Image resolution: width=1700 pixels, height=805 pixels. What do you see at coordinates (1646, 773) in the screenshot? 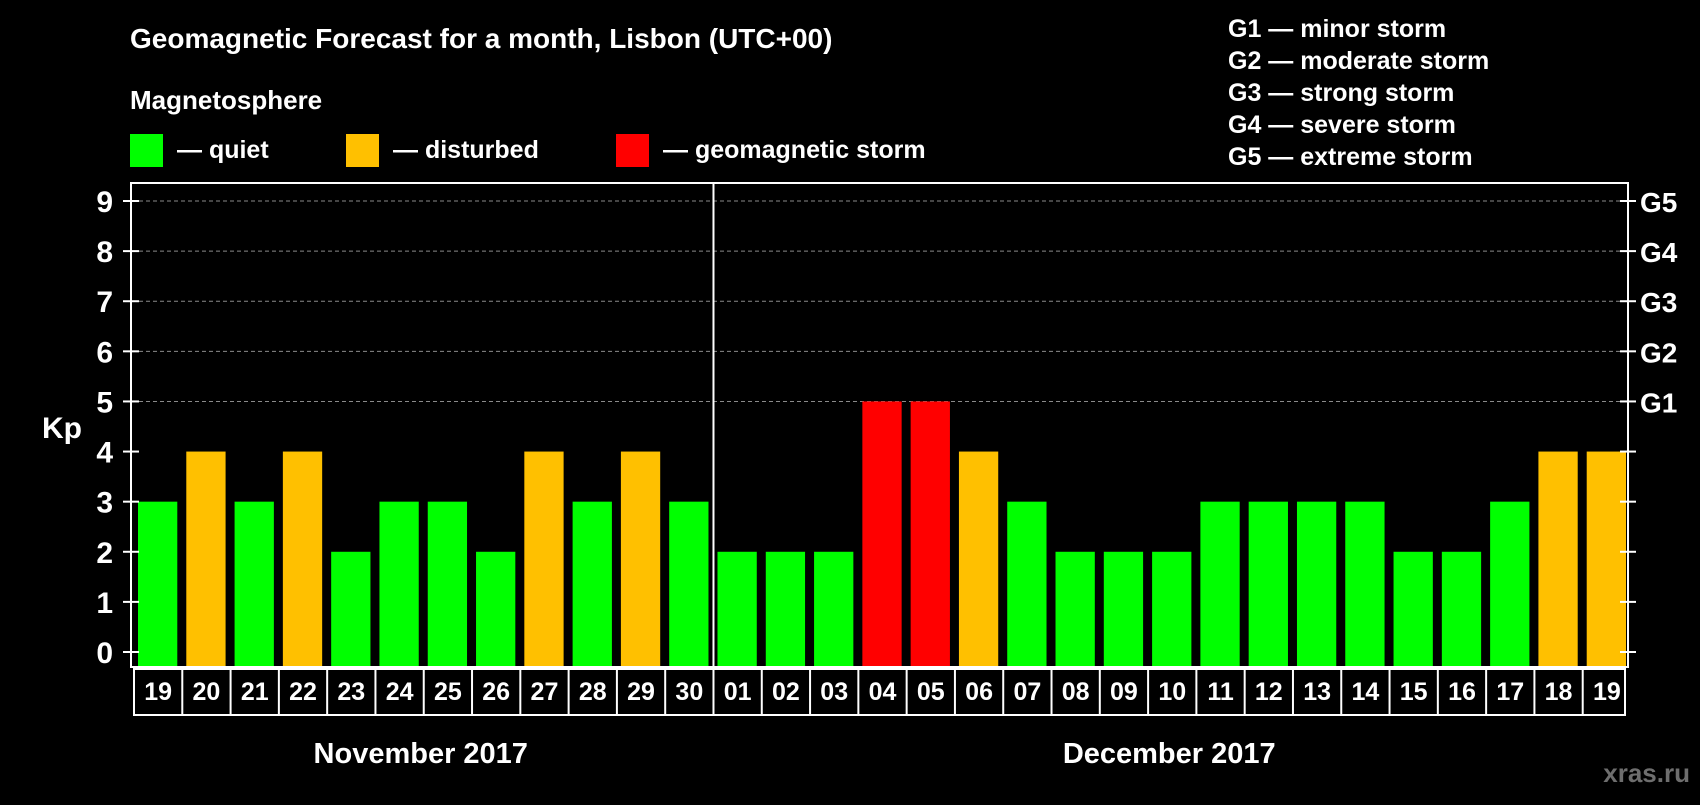
I see `watermark: xras.ru` at bounding box center [1646, 773].